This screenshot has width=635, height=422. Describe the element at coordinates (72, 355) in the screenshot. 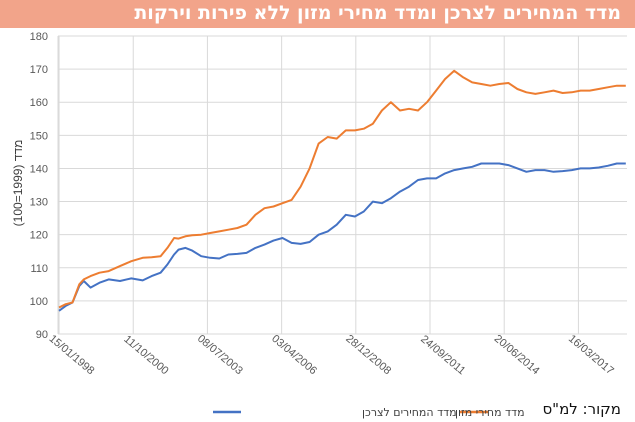

I see `x-tick-label: 15/01/1998` at that location.